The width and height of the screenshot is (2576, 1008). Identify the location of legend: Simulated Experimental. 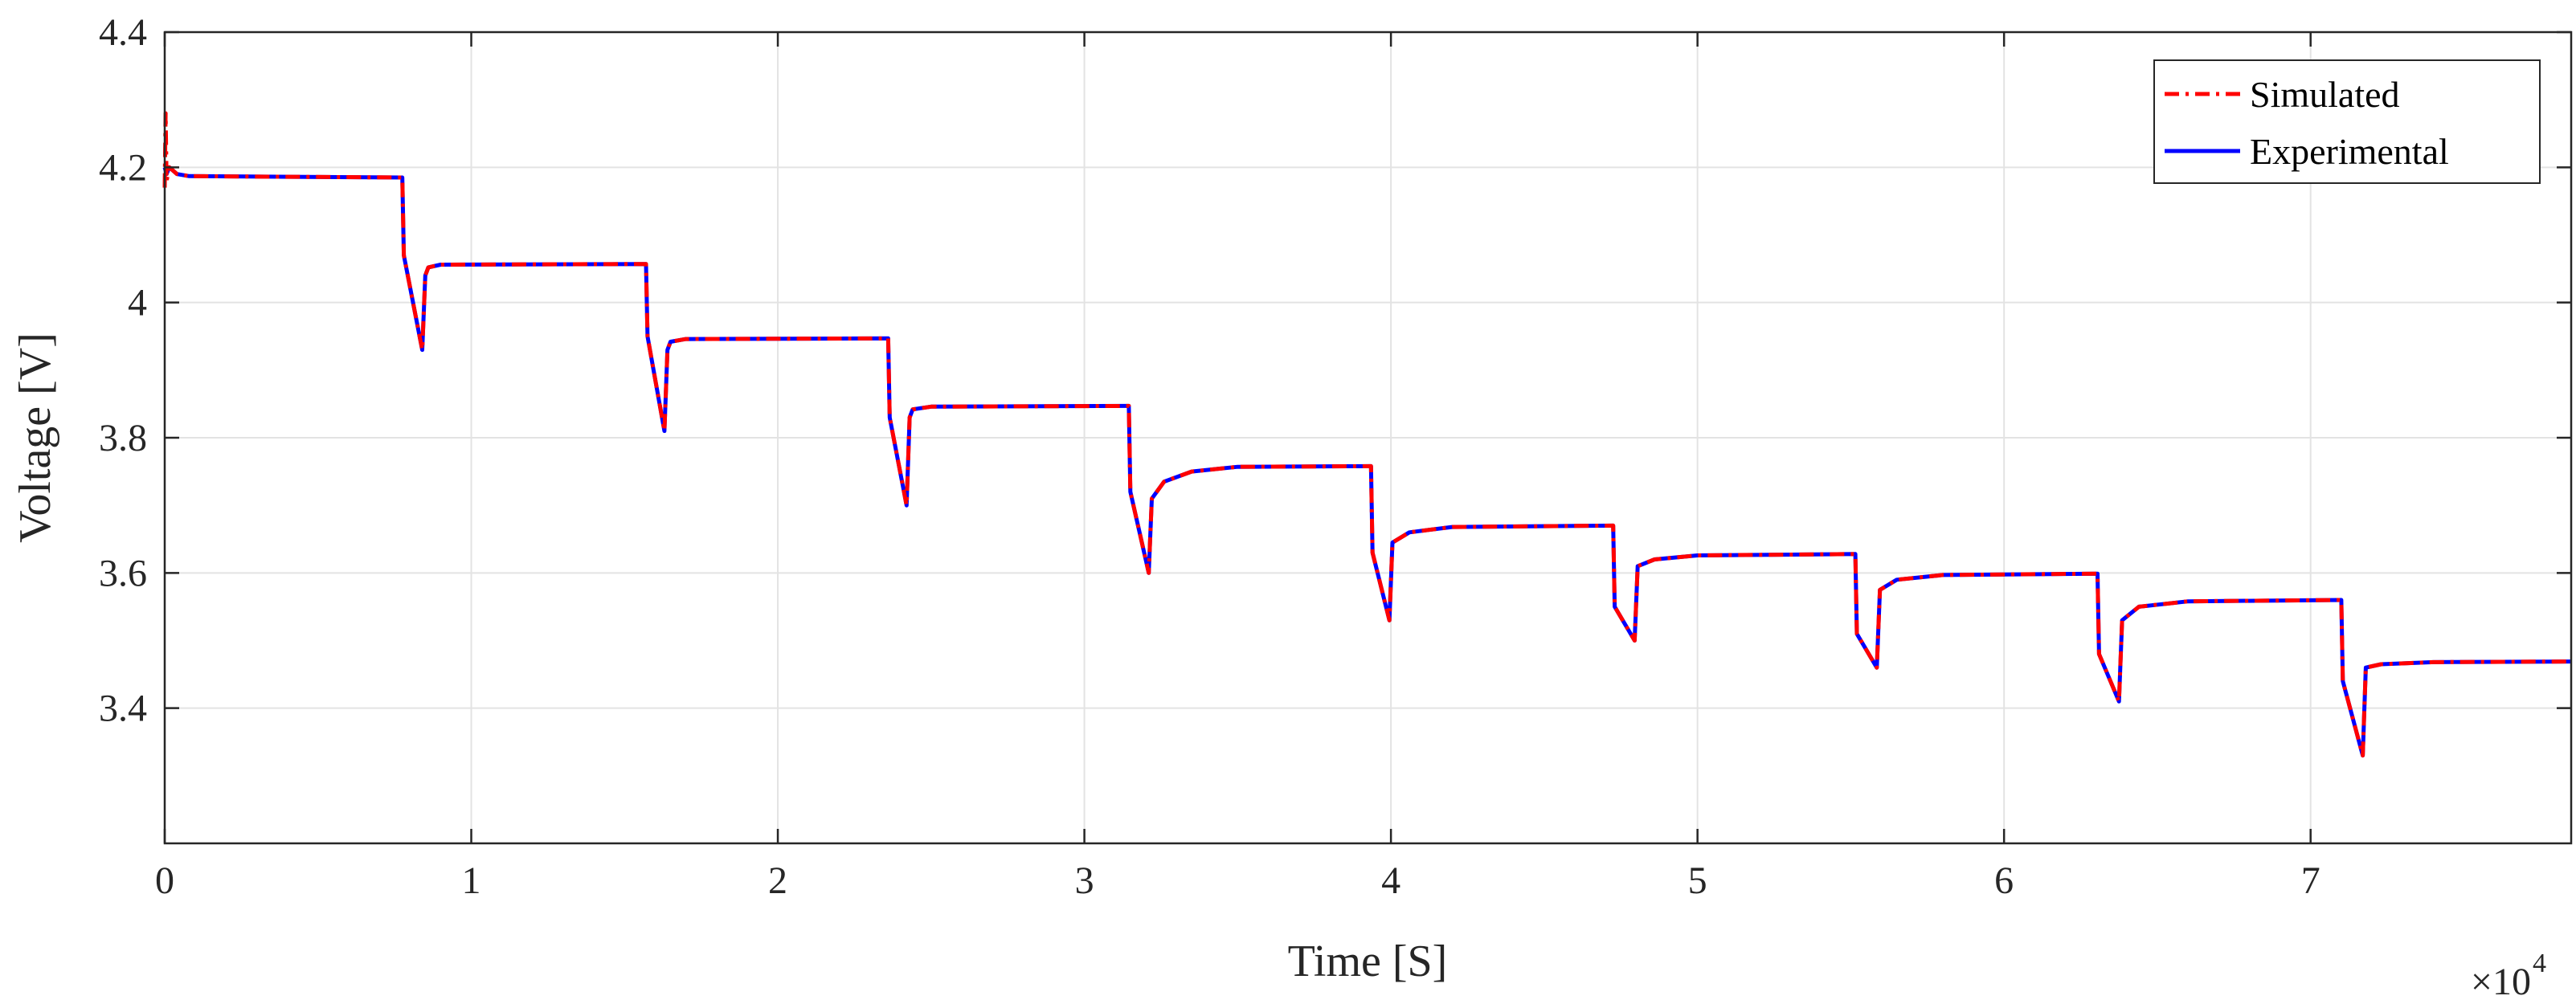
(2347, 122).